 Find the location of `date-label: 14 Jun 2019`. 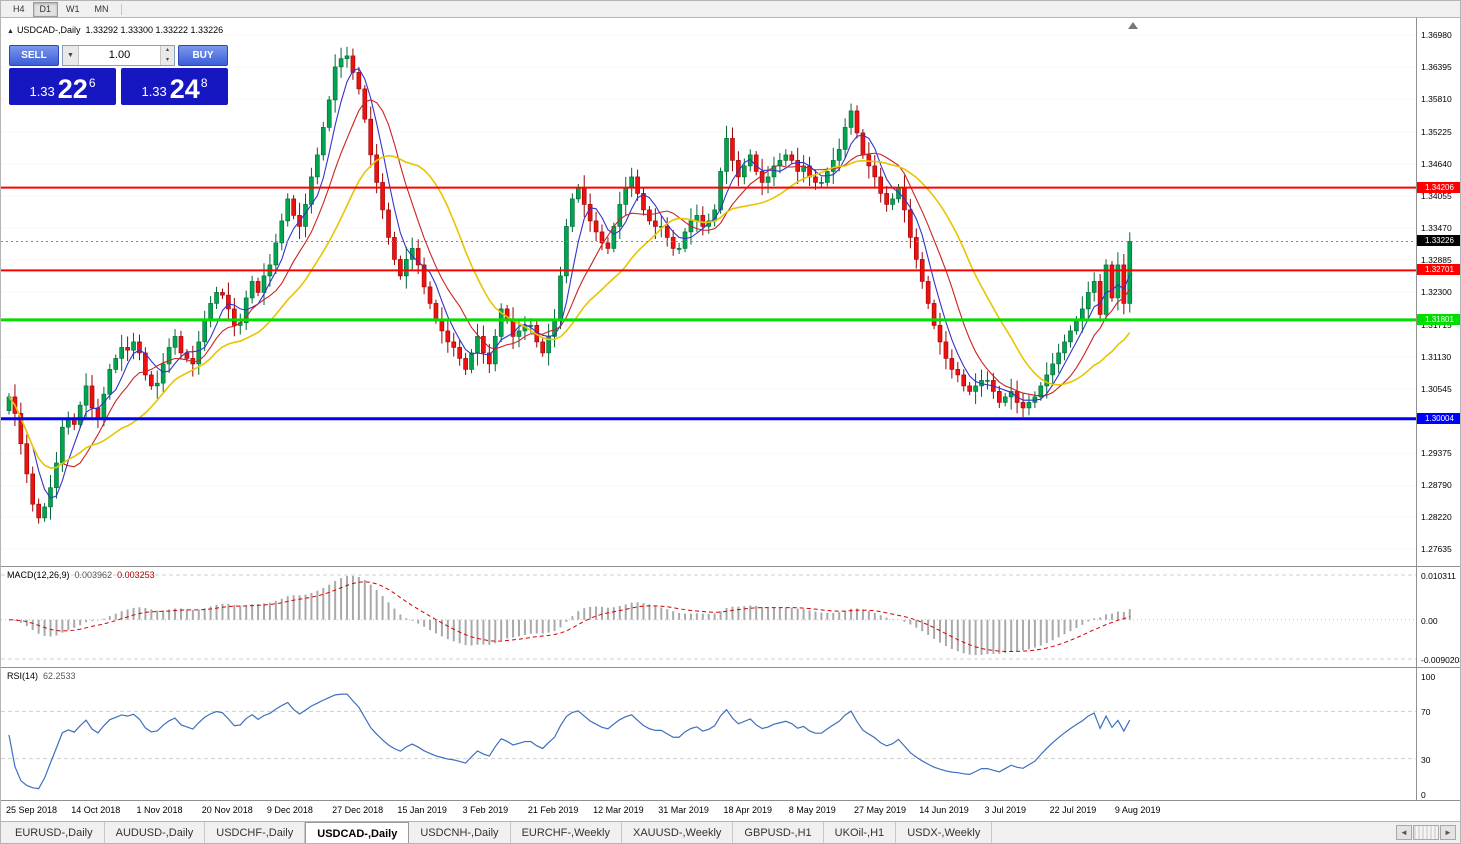

date-label: 14 Jun 2019 is located at coordinates (944, 810).